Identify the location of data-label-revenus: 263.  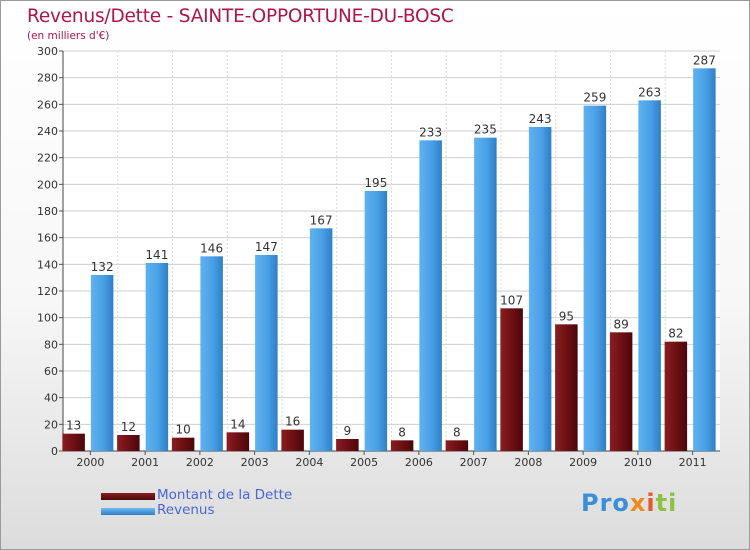
(649, 92).